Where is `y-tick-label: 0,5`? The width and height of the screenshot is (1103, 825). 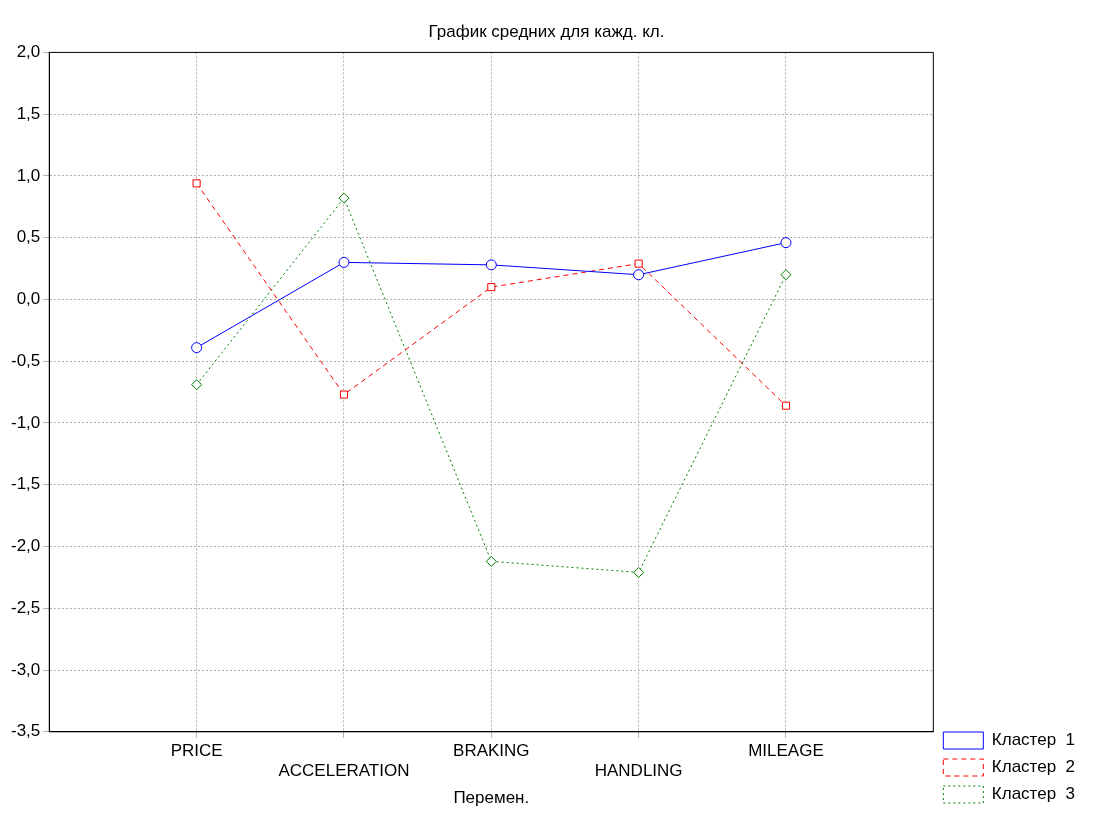
y-tick-label: 0,5 is located at coordinates (28, 237).